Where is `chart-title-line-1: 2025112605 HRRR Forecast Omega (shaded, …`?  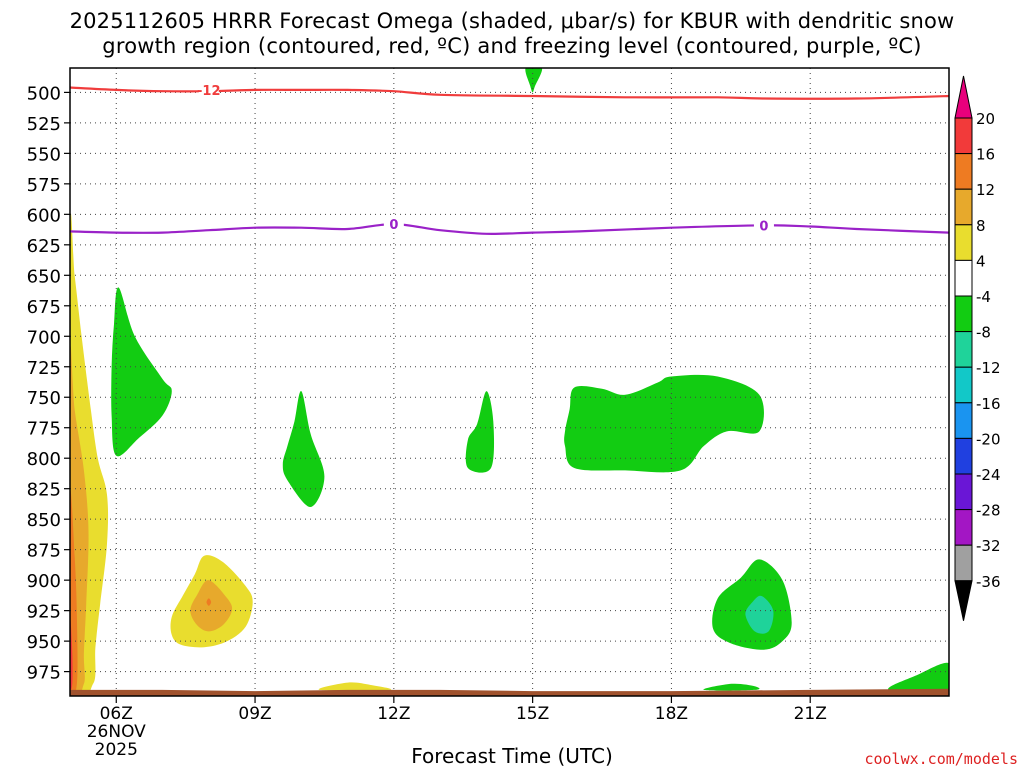
chart-title-line-1: 2025112605 HRRR Forecast Omega (shaded, … is located at coordinates (512, 21).